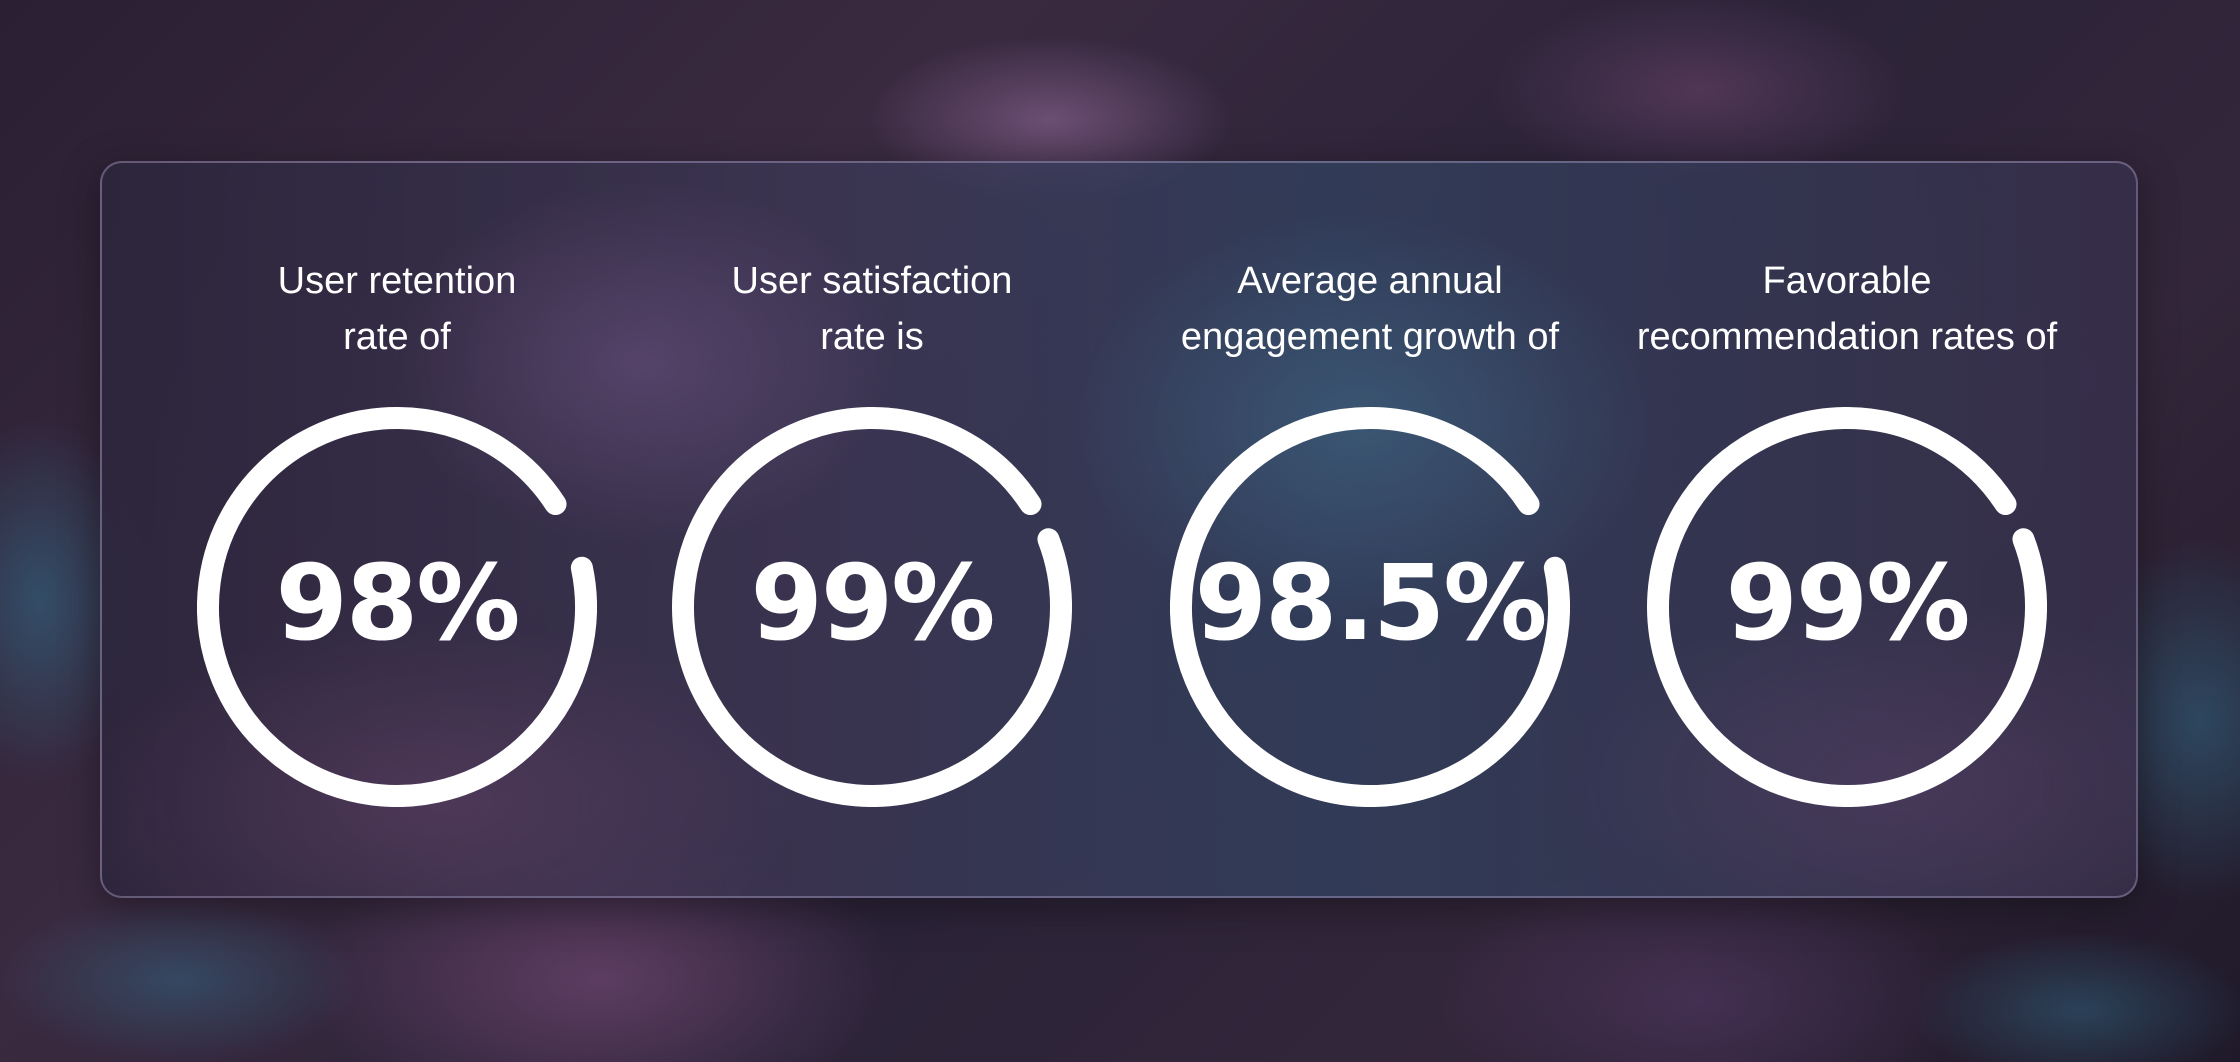  What do you see at coordinates (1371, 603) in the screenshot?
I see `stat-value: 98.5%` at bounding box center [1371, 603].